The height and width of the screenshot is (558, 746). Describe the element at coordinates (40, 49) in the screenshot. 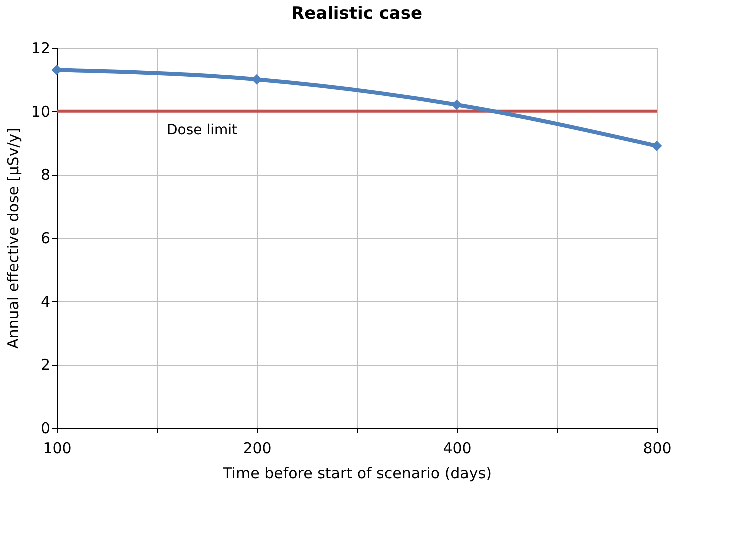

I see `y-tick-label: 12` at that location.